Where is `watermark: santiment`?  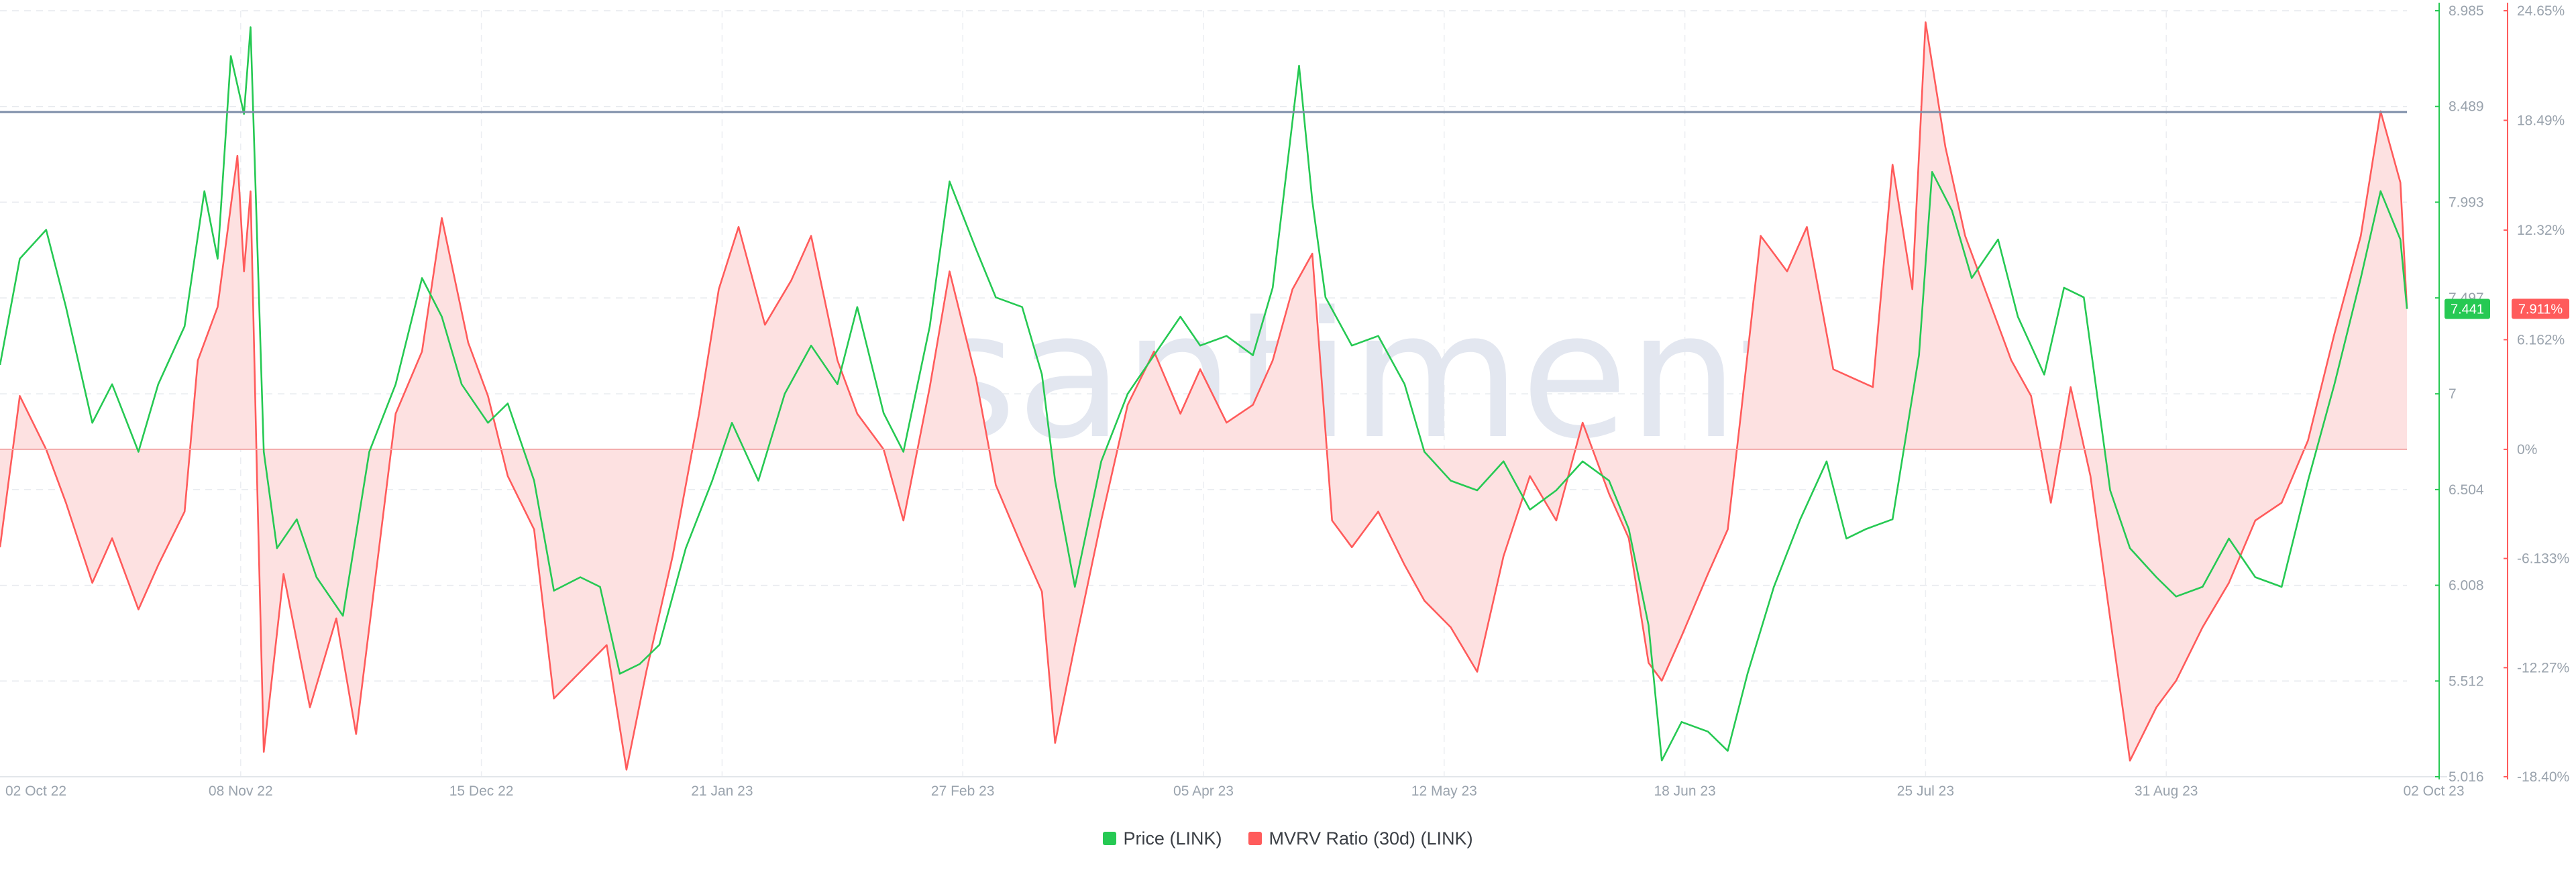 watermark: santiment is located at coordinates (1366, 376).